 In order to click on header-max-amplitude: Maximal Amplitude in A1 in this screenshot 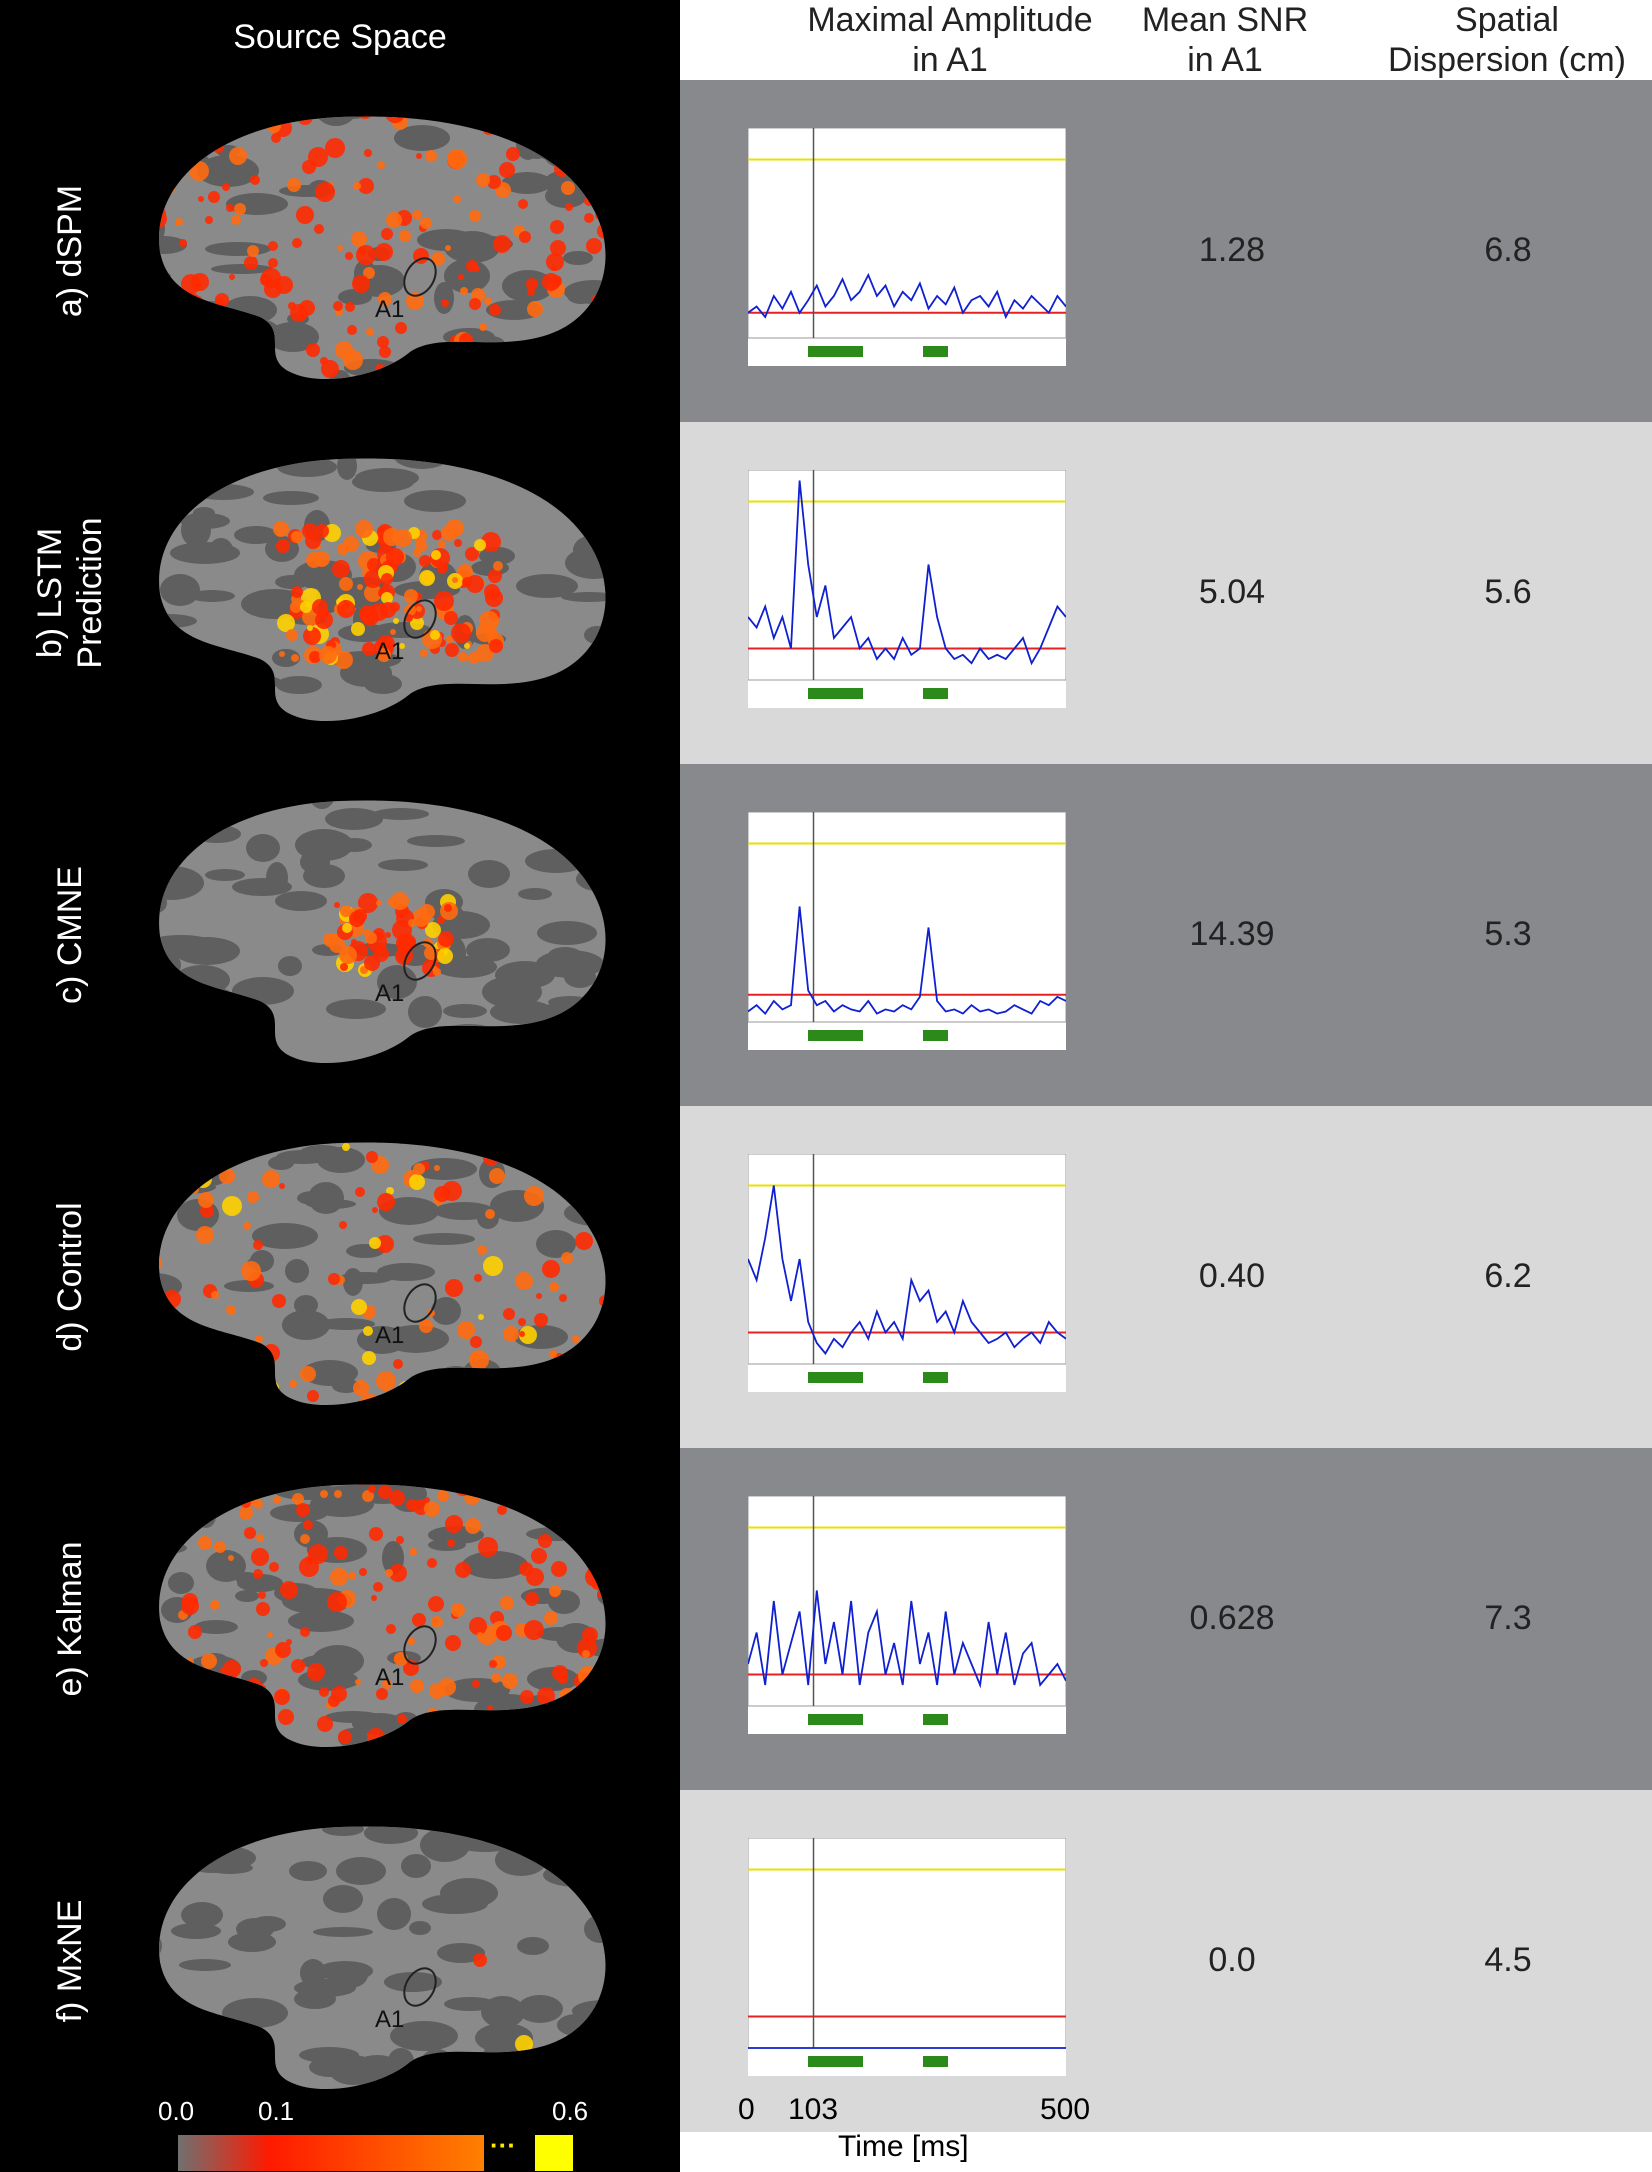, I will do `click(950, 40)`.